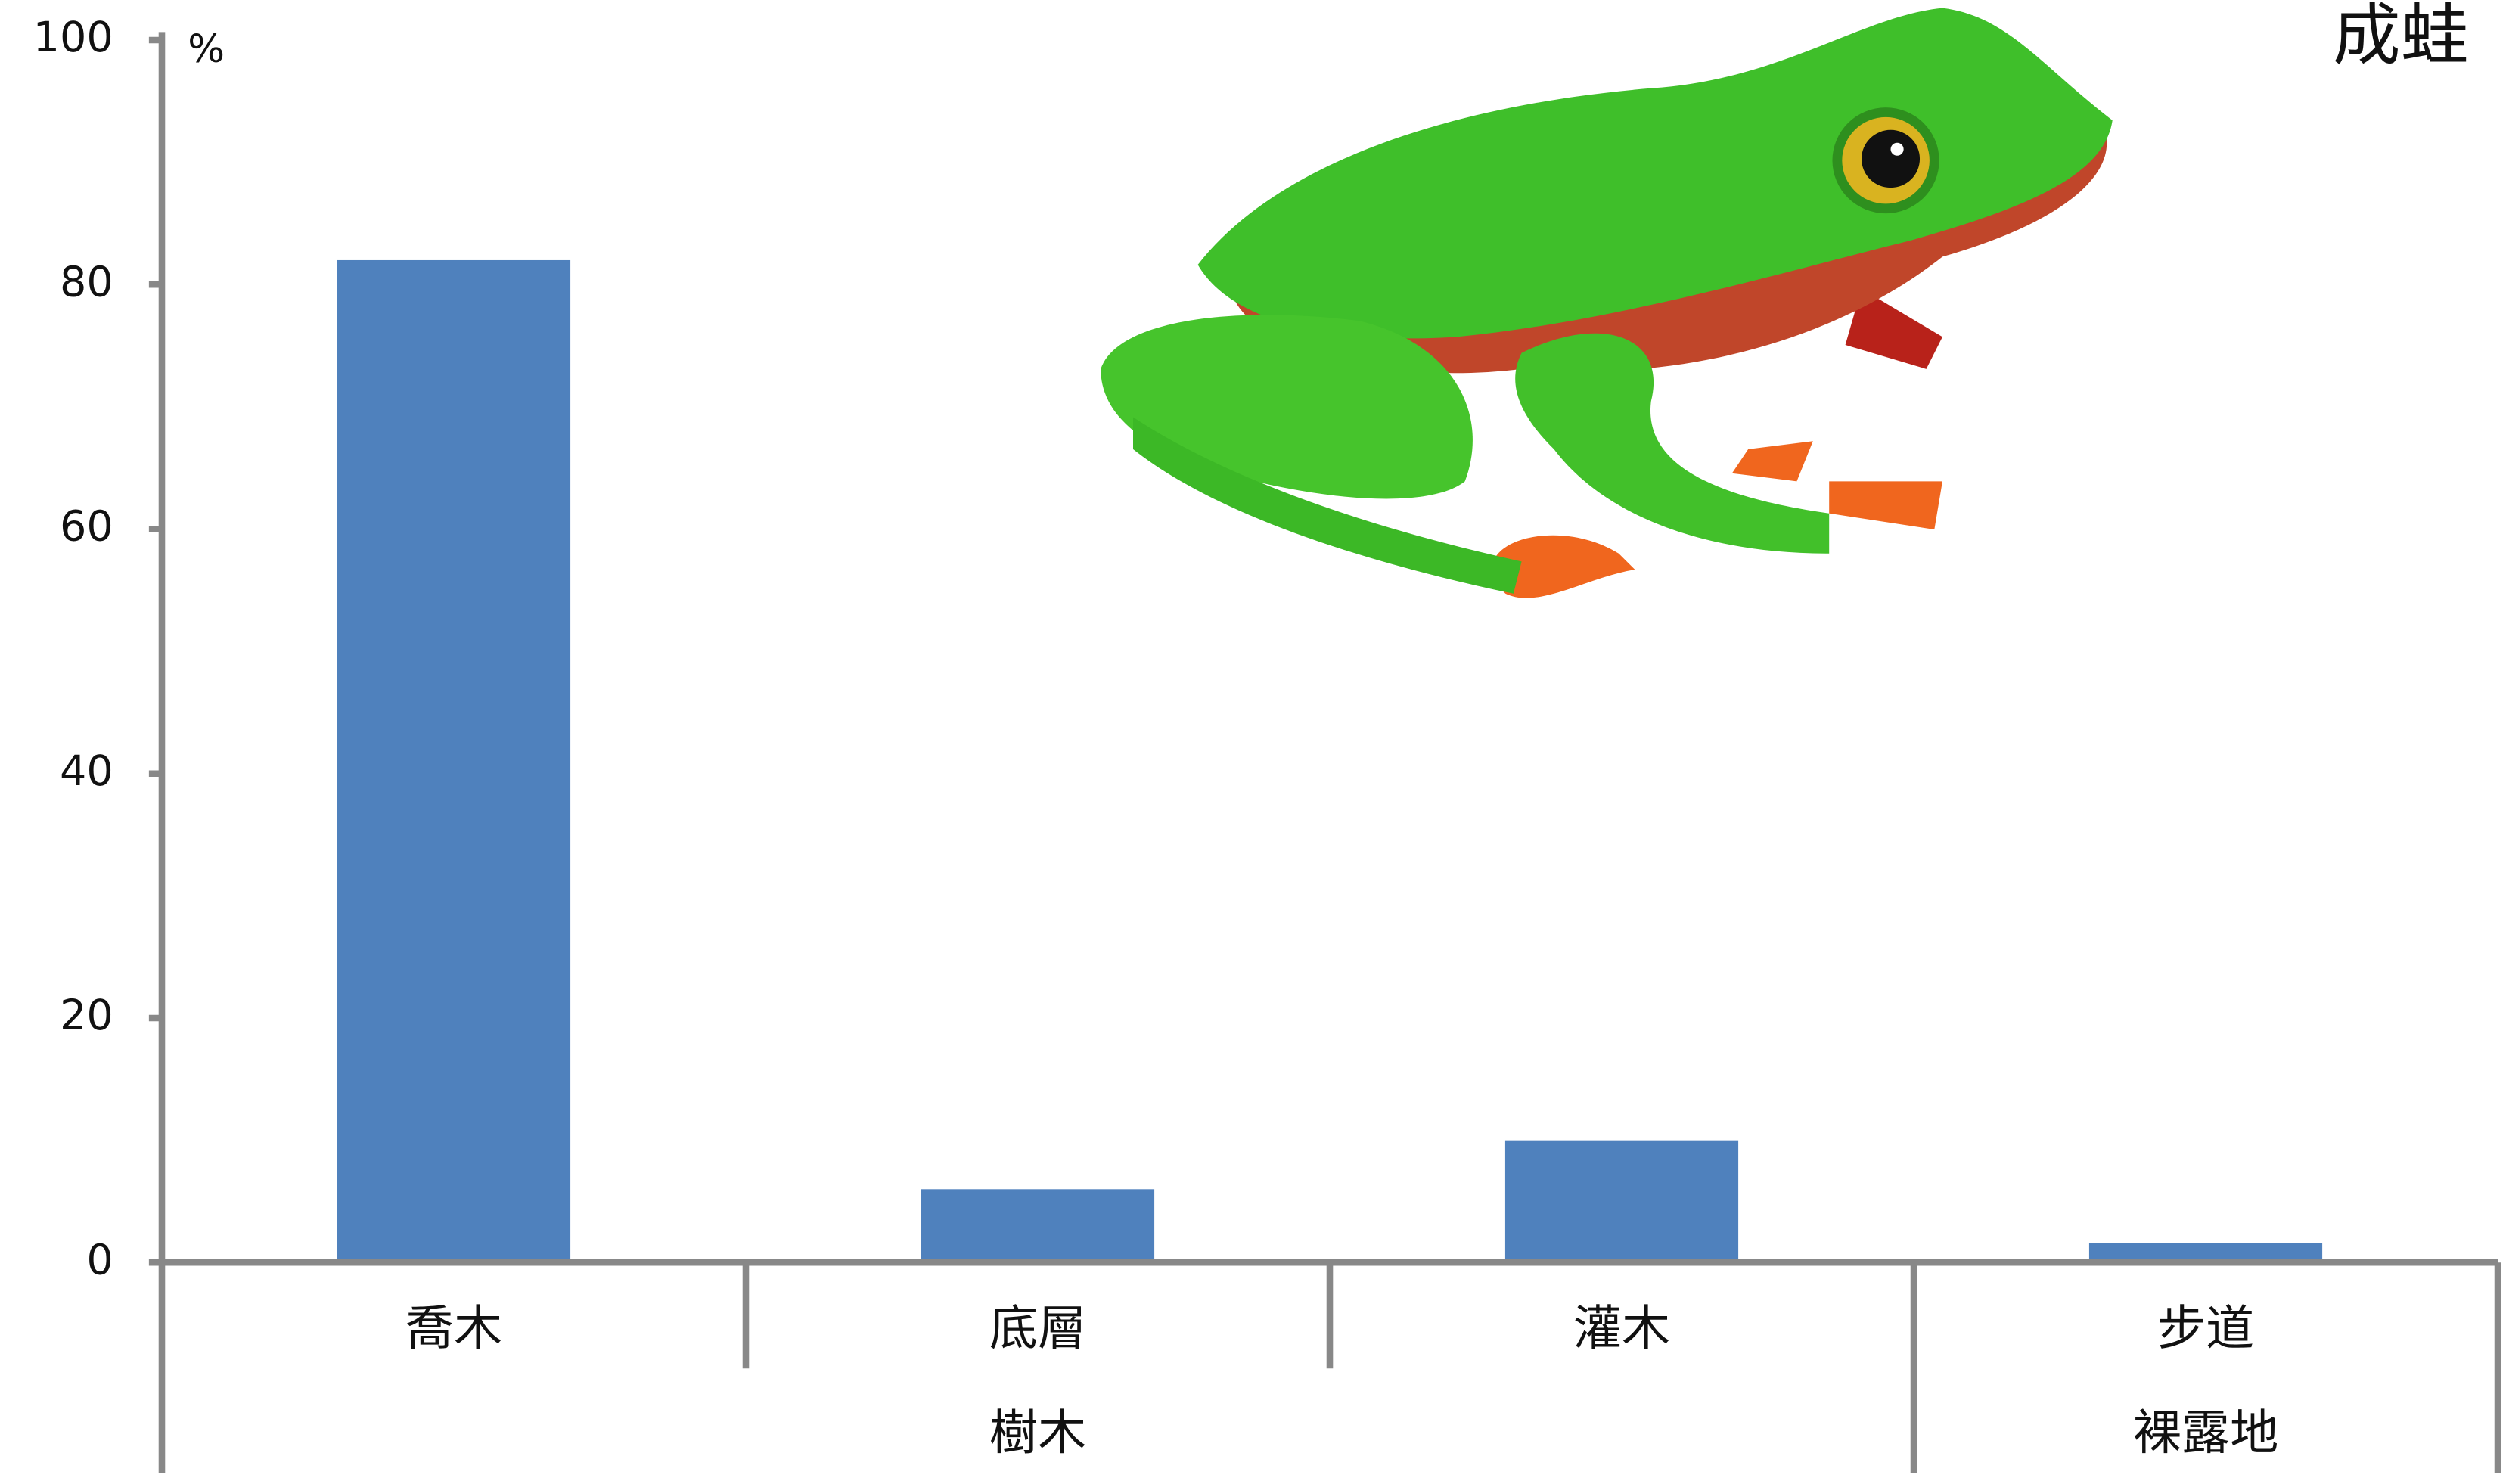  I want to click on group-label: 裸露地, so click(2206, 1433).